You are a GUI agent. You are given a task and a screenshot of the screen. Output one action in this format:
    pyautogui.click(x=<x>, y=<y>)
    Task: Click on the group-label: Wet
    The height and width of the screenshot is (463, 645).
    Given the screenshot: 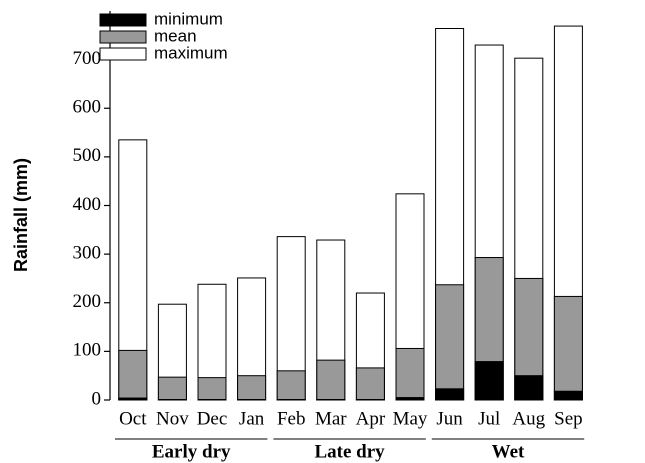 What is the action you would take?
    pyautogui.click(x=508, y=451)
    